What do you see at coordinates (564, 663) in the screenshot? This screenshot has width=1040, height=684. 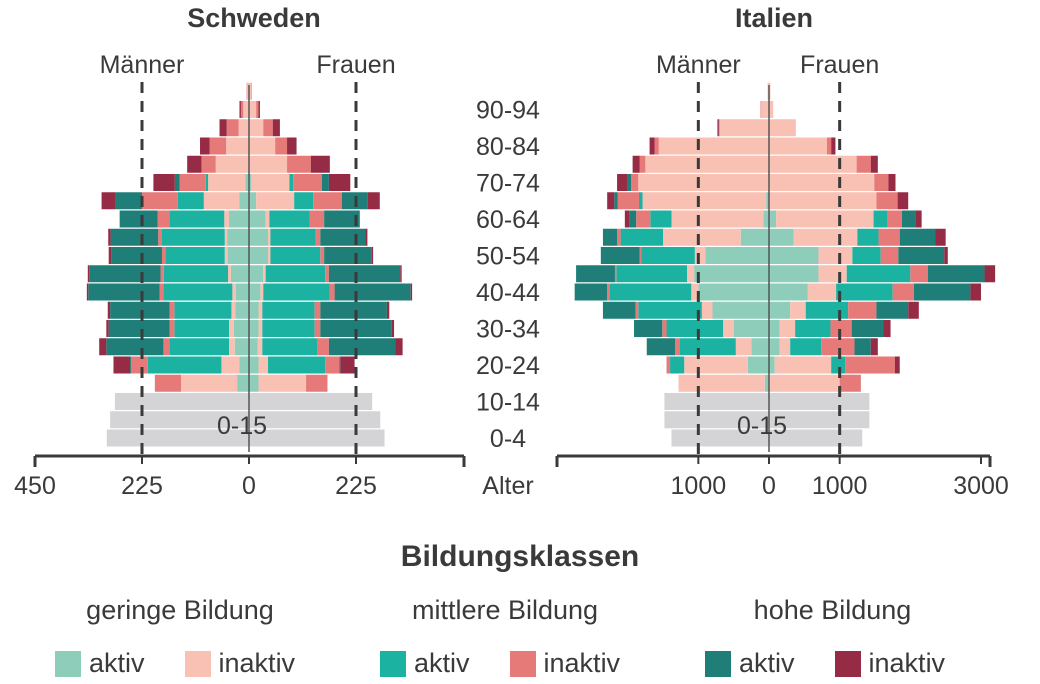 I see `legend-item-mittlere-inaktiv: inaktiv` at bounding box center [564, 663].